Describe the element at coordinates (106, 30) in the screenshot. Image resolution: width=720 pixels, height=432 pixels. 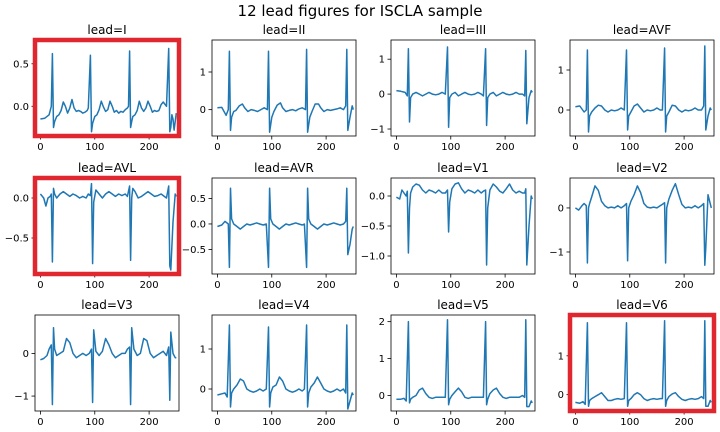
I see `panel-title: lead=I` at that location.